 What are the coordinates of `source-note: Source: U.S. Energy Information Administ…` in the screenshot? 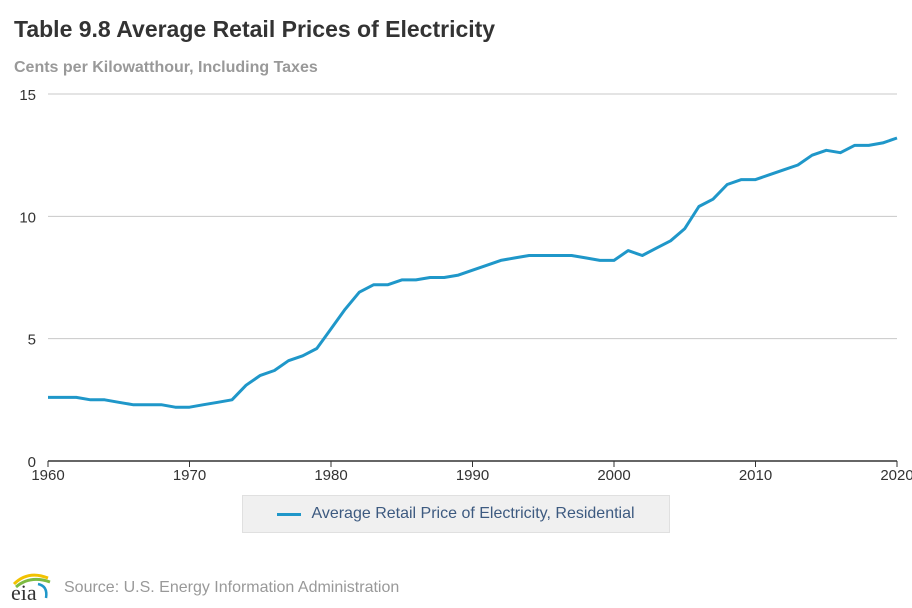 It's located at (232, 587).